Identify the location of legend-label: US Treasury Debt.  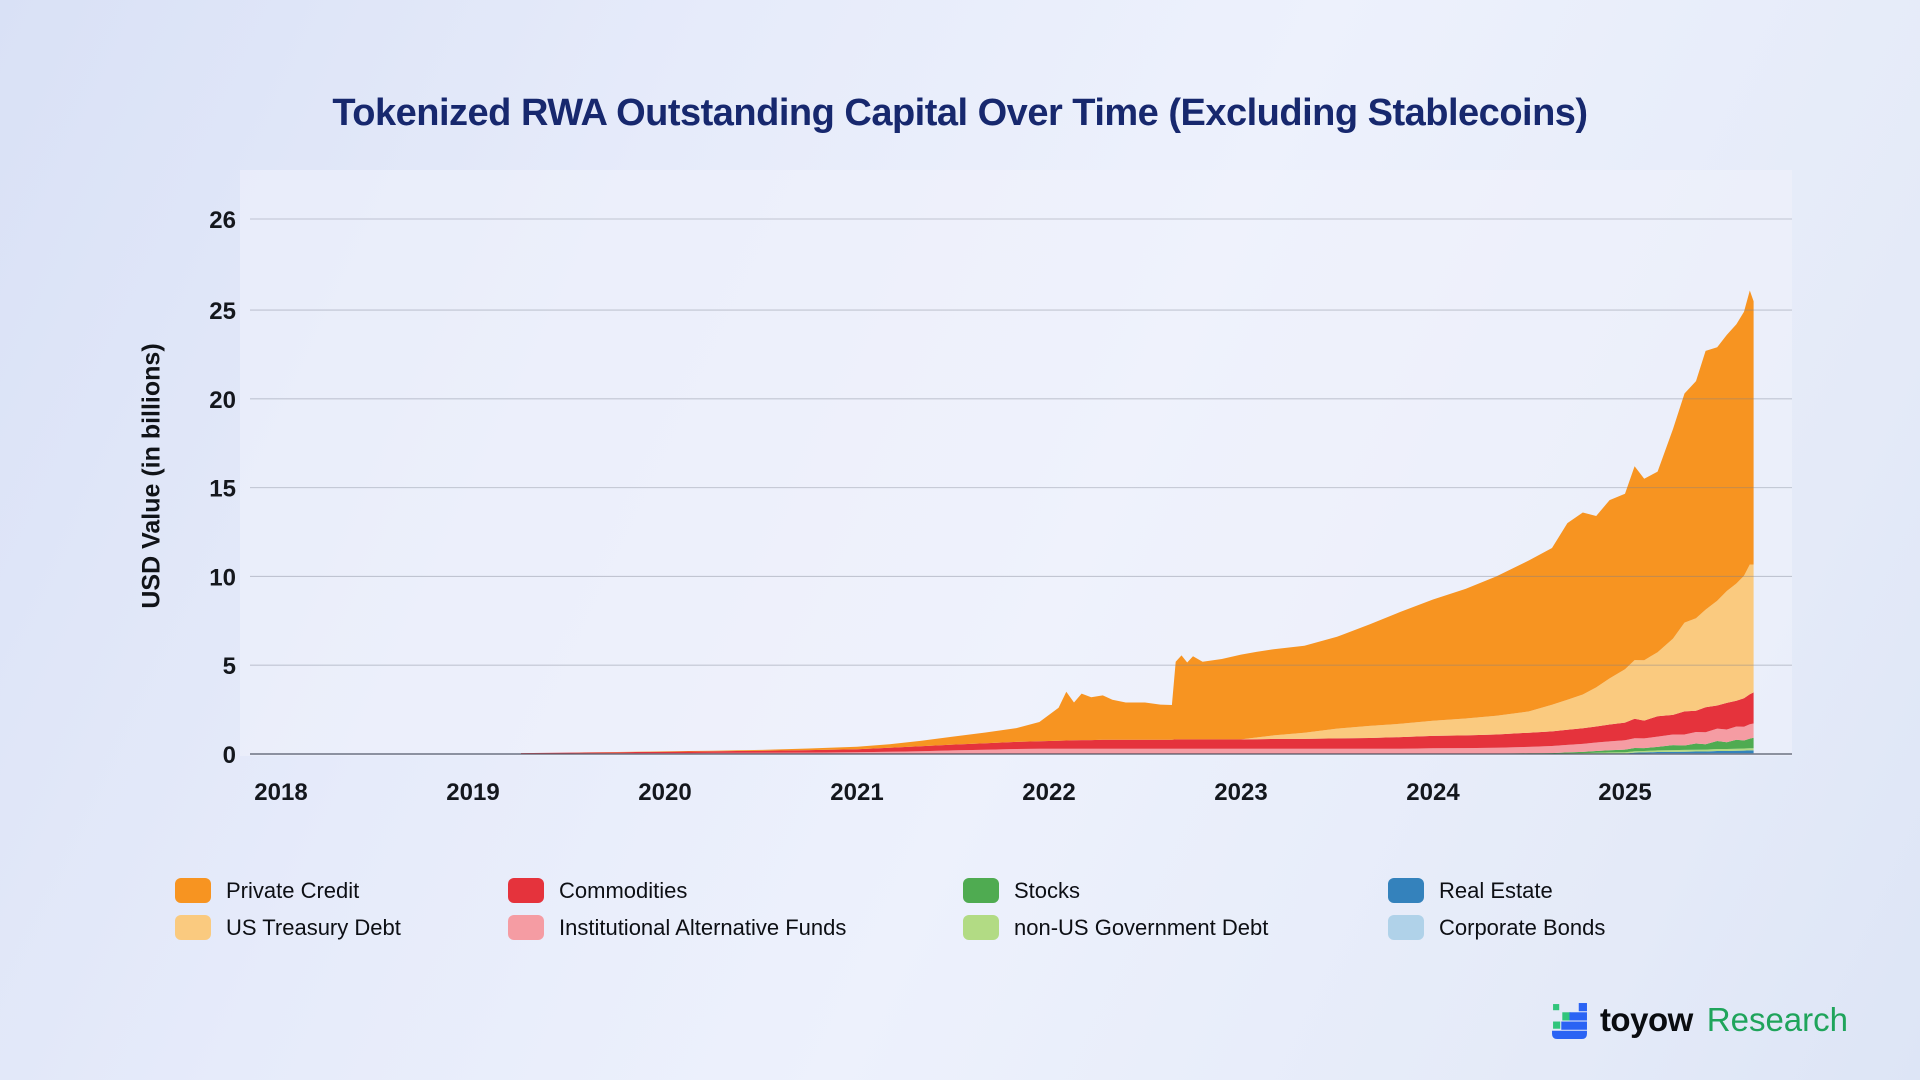
(313, 927).